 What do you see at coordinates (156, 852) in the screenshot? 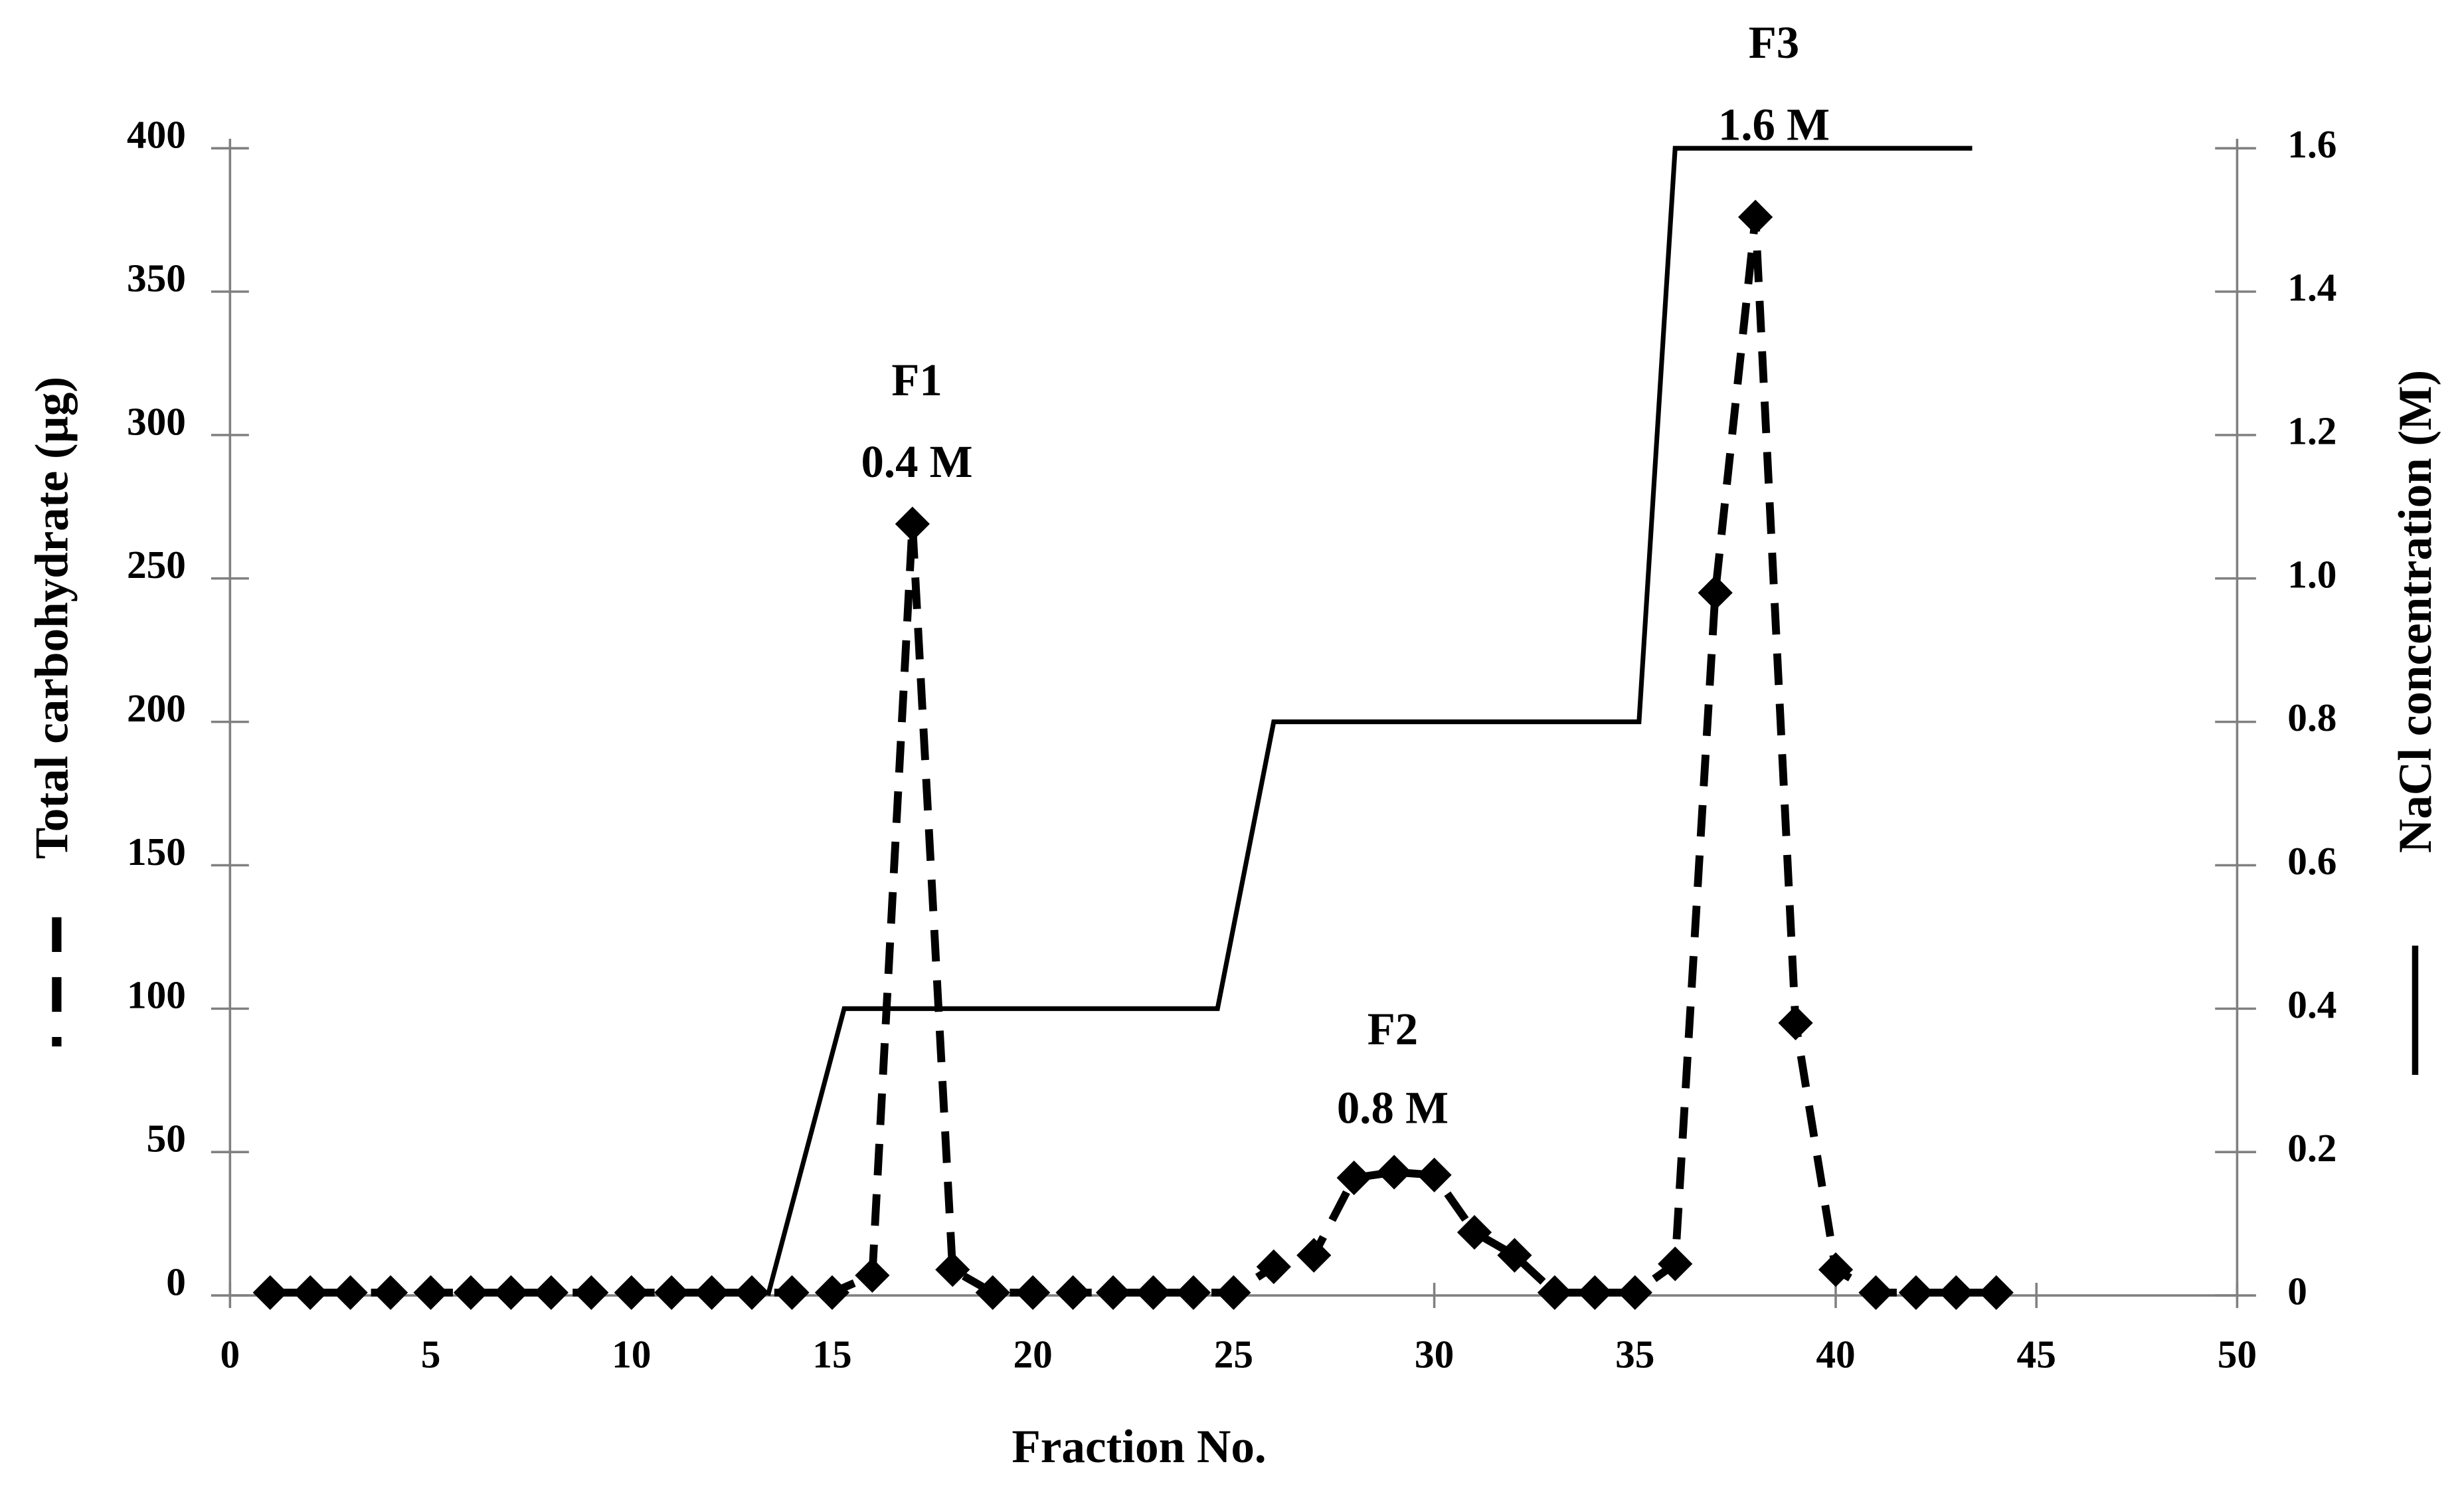
I see `y-tick-label: 150` at bounding box center [156, 852].